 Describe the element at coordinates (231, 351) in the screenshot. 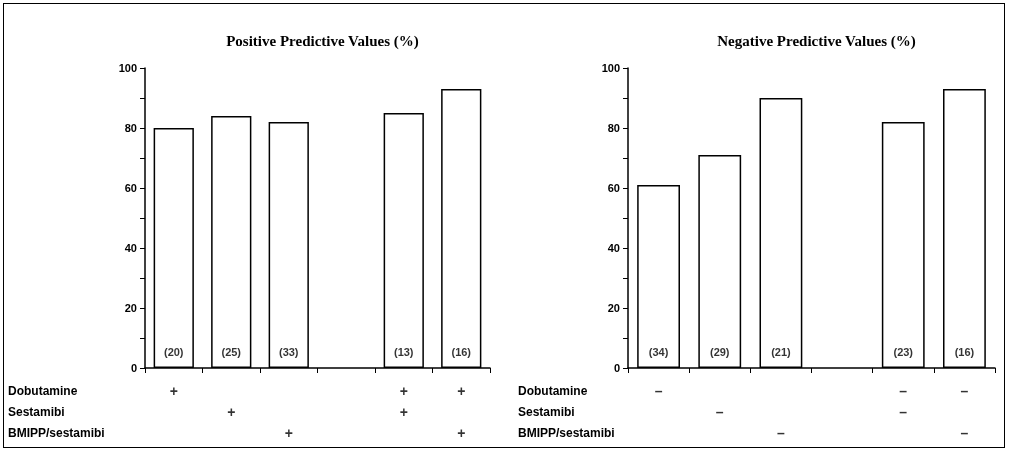

I see `annotation: (25)` at that location.